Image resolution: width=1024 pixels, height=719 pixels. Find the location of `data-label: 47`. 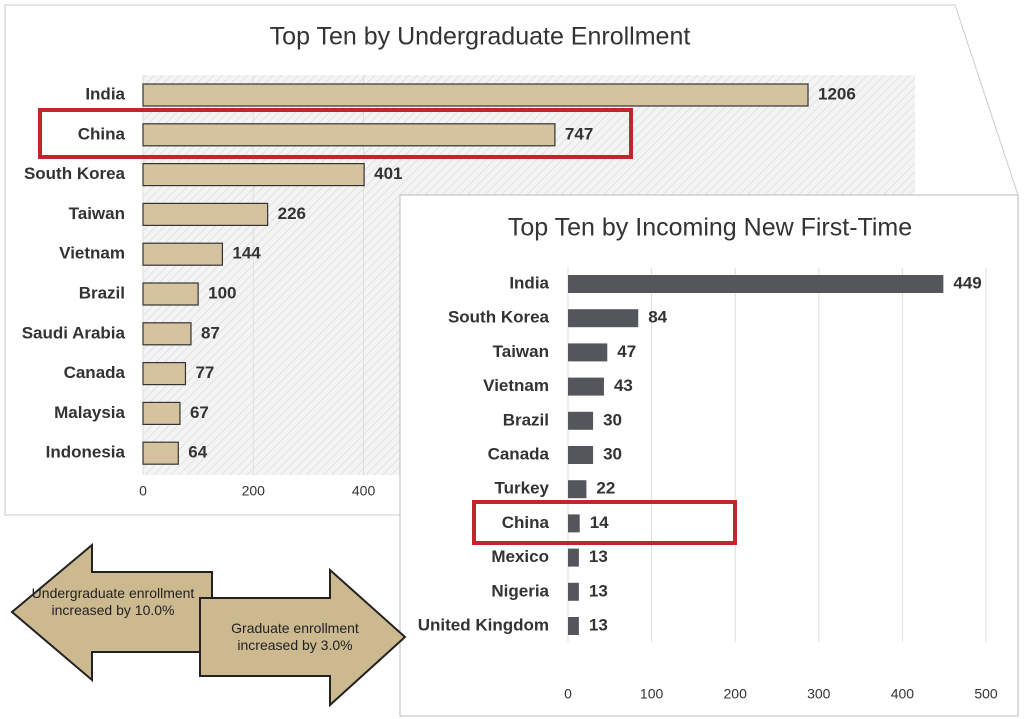

data-label: 47 is located at coordinates (626, 351).